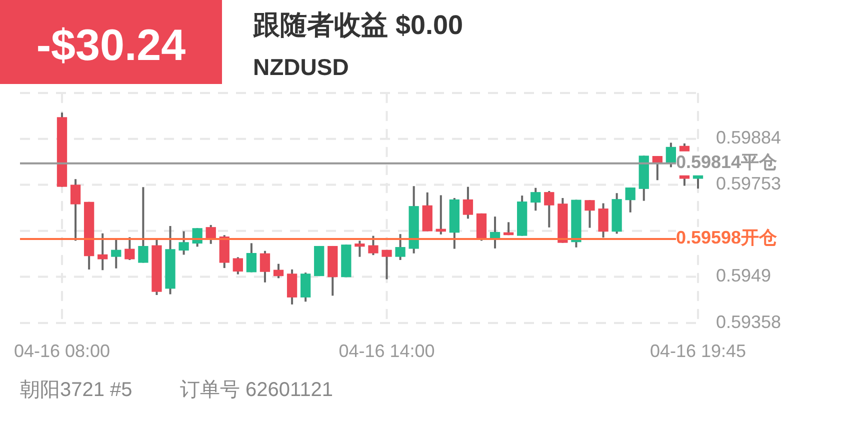 The width and height of the screenshot is (844, 422). What do you see at coordinates (744, 276) in the screenshot?
I see `y-tick-label: 0.5949` at bounding box center [744, 276].